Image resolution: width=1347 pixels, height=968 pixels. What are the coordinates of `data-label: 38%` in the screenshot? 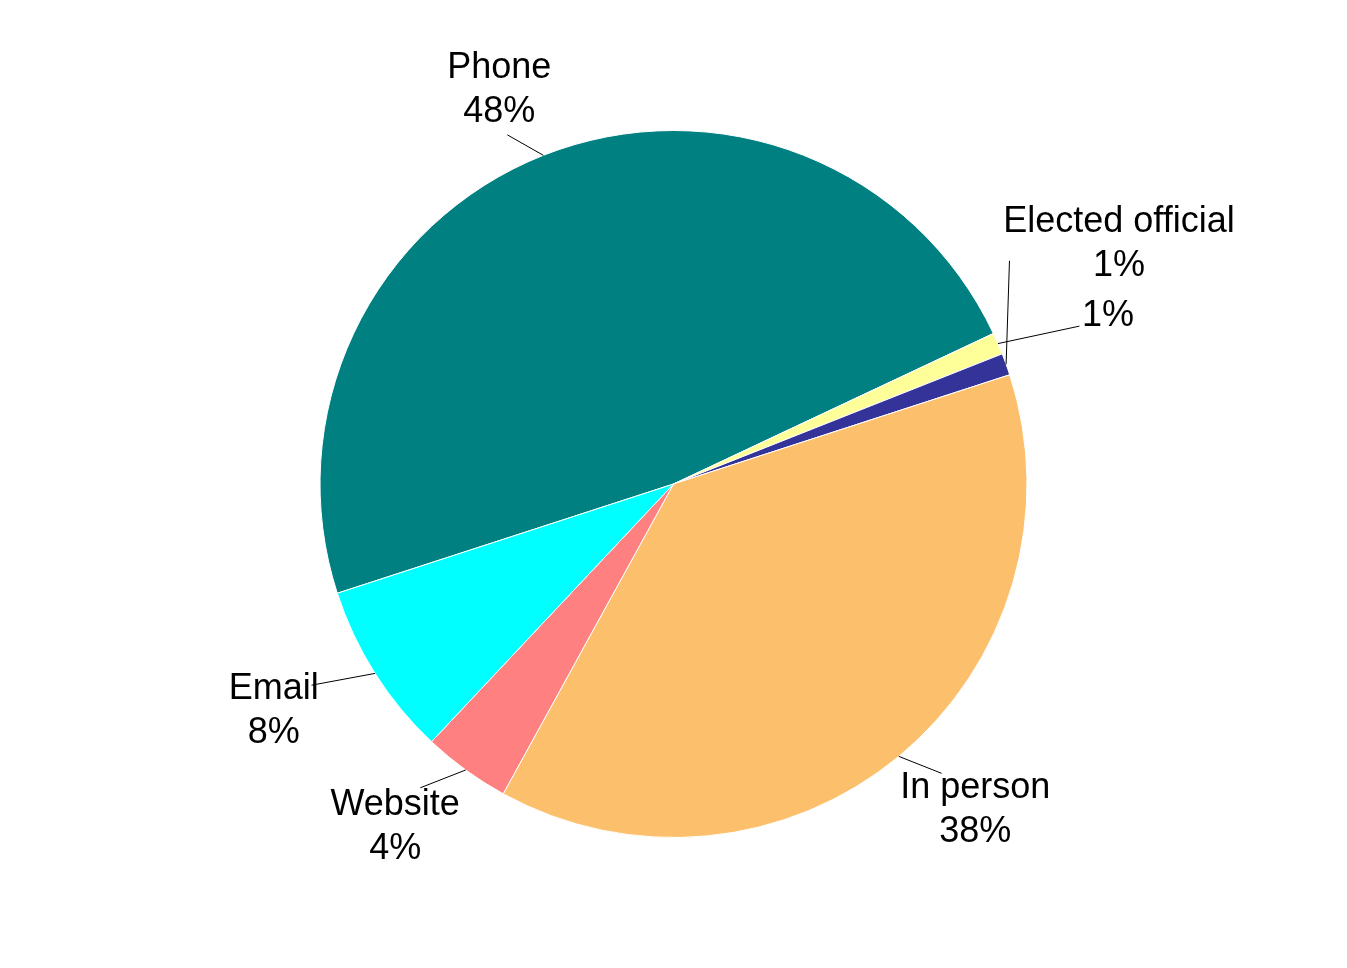 It's located at (975, 830).